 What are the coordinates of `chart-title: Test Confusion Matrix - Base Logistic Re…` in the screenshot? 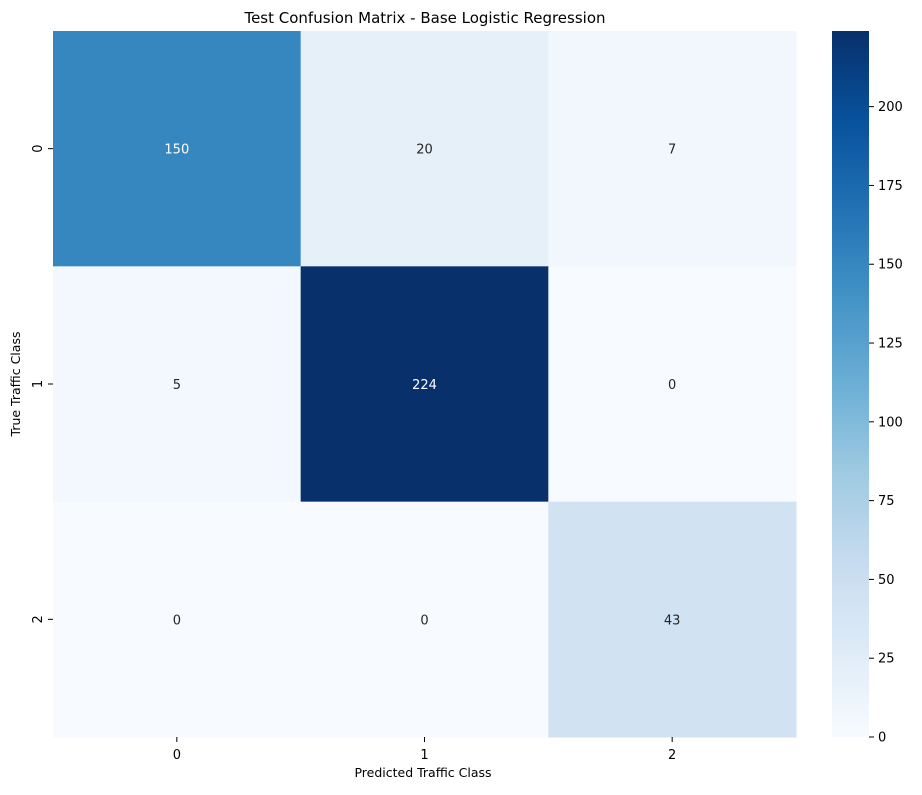 It's located at (424, 18).